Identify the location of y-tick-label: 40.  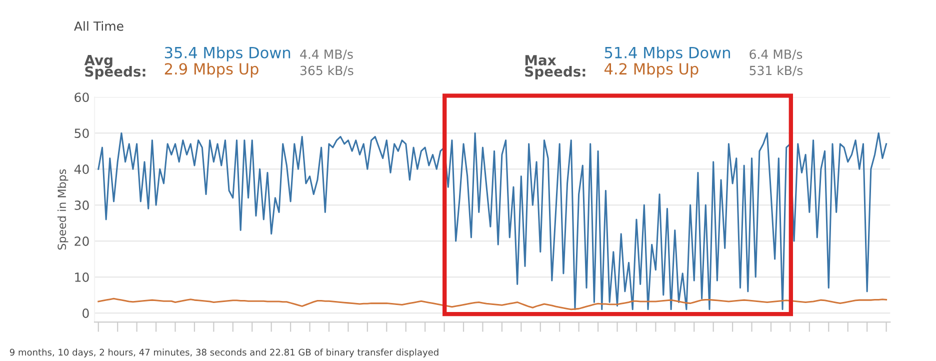
(81, 169).